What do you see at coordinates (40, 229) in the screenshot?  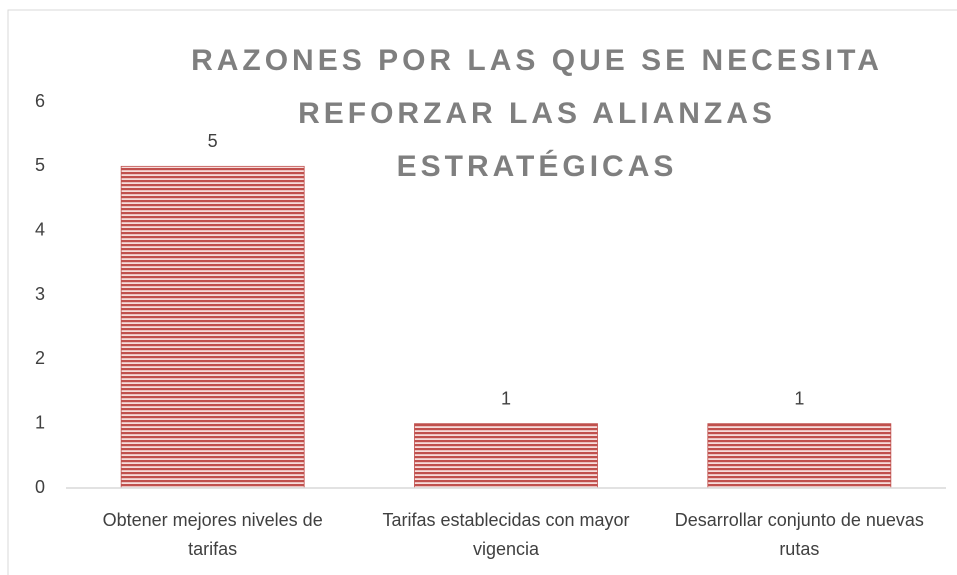 I see `y-tick-label: 4` at bounding box center [40, 229].